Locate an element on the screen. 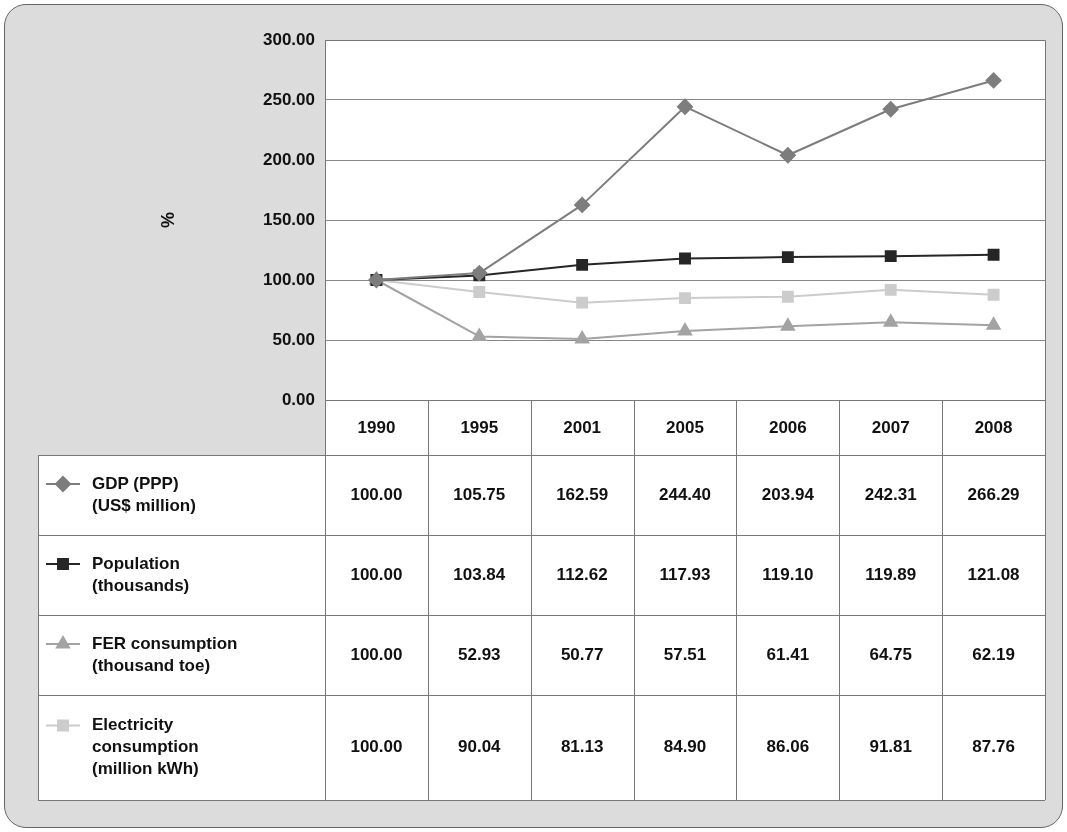 This screenshot has height=832, width=1067. y-axis-title: % is located at coordinates (167, 220).